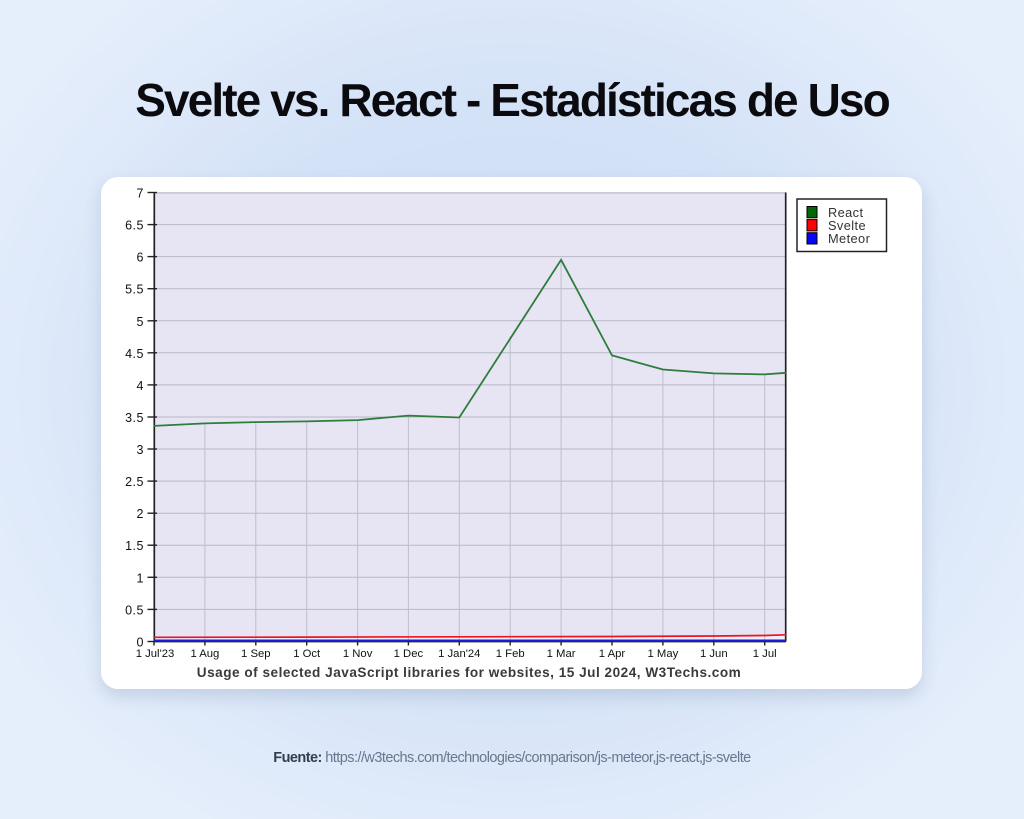 This screenshot has width=1024, height=819. What do you see at coordinates (140, 258) in the screenshot?
I see `svg-text: 6` at bounding box center [140, 258].